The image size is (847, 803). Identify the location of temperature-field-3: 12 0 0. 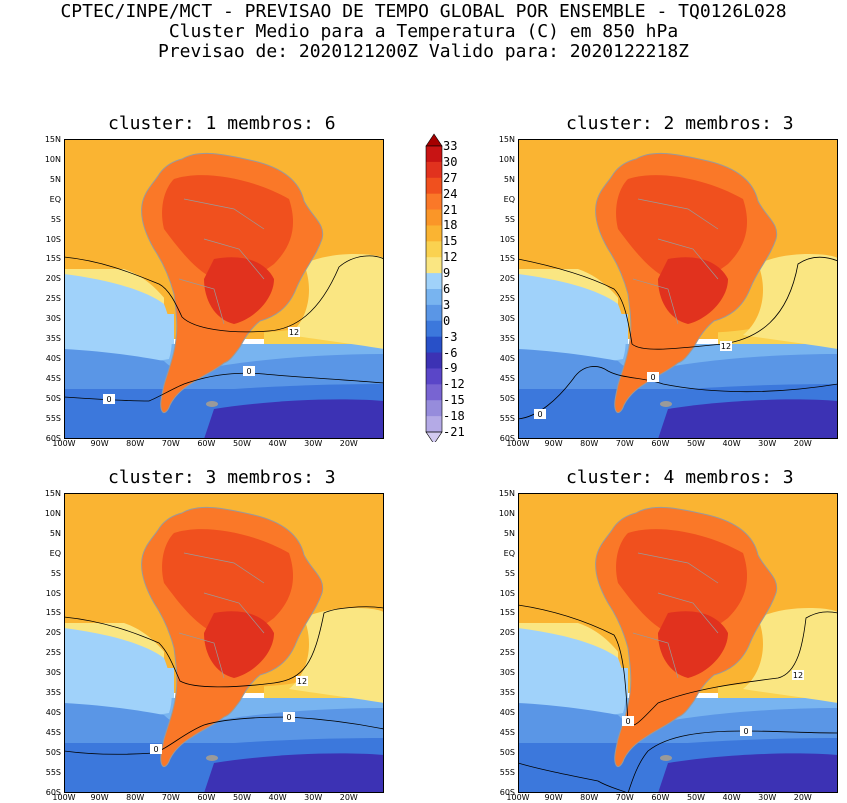
(224, 643).